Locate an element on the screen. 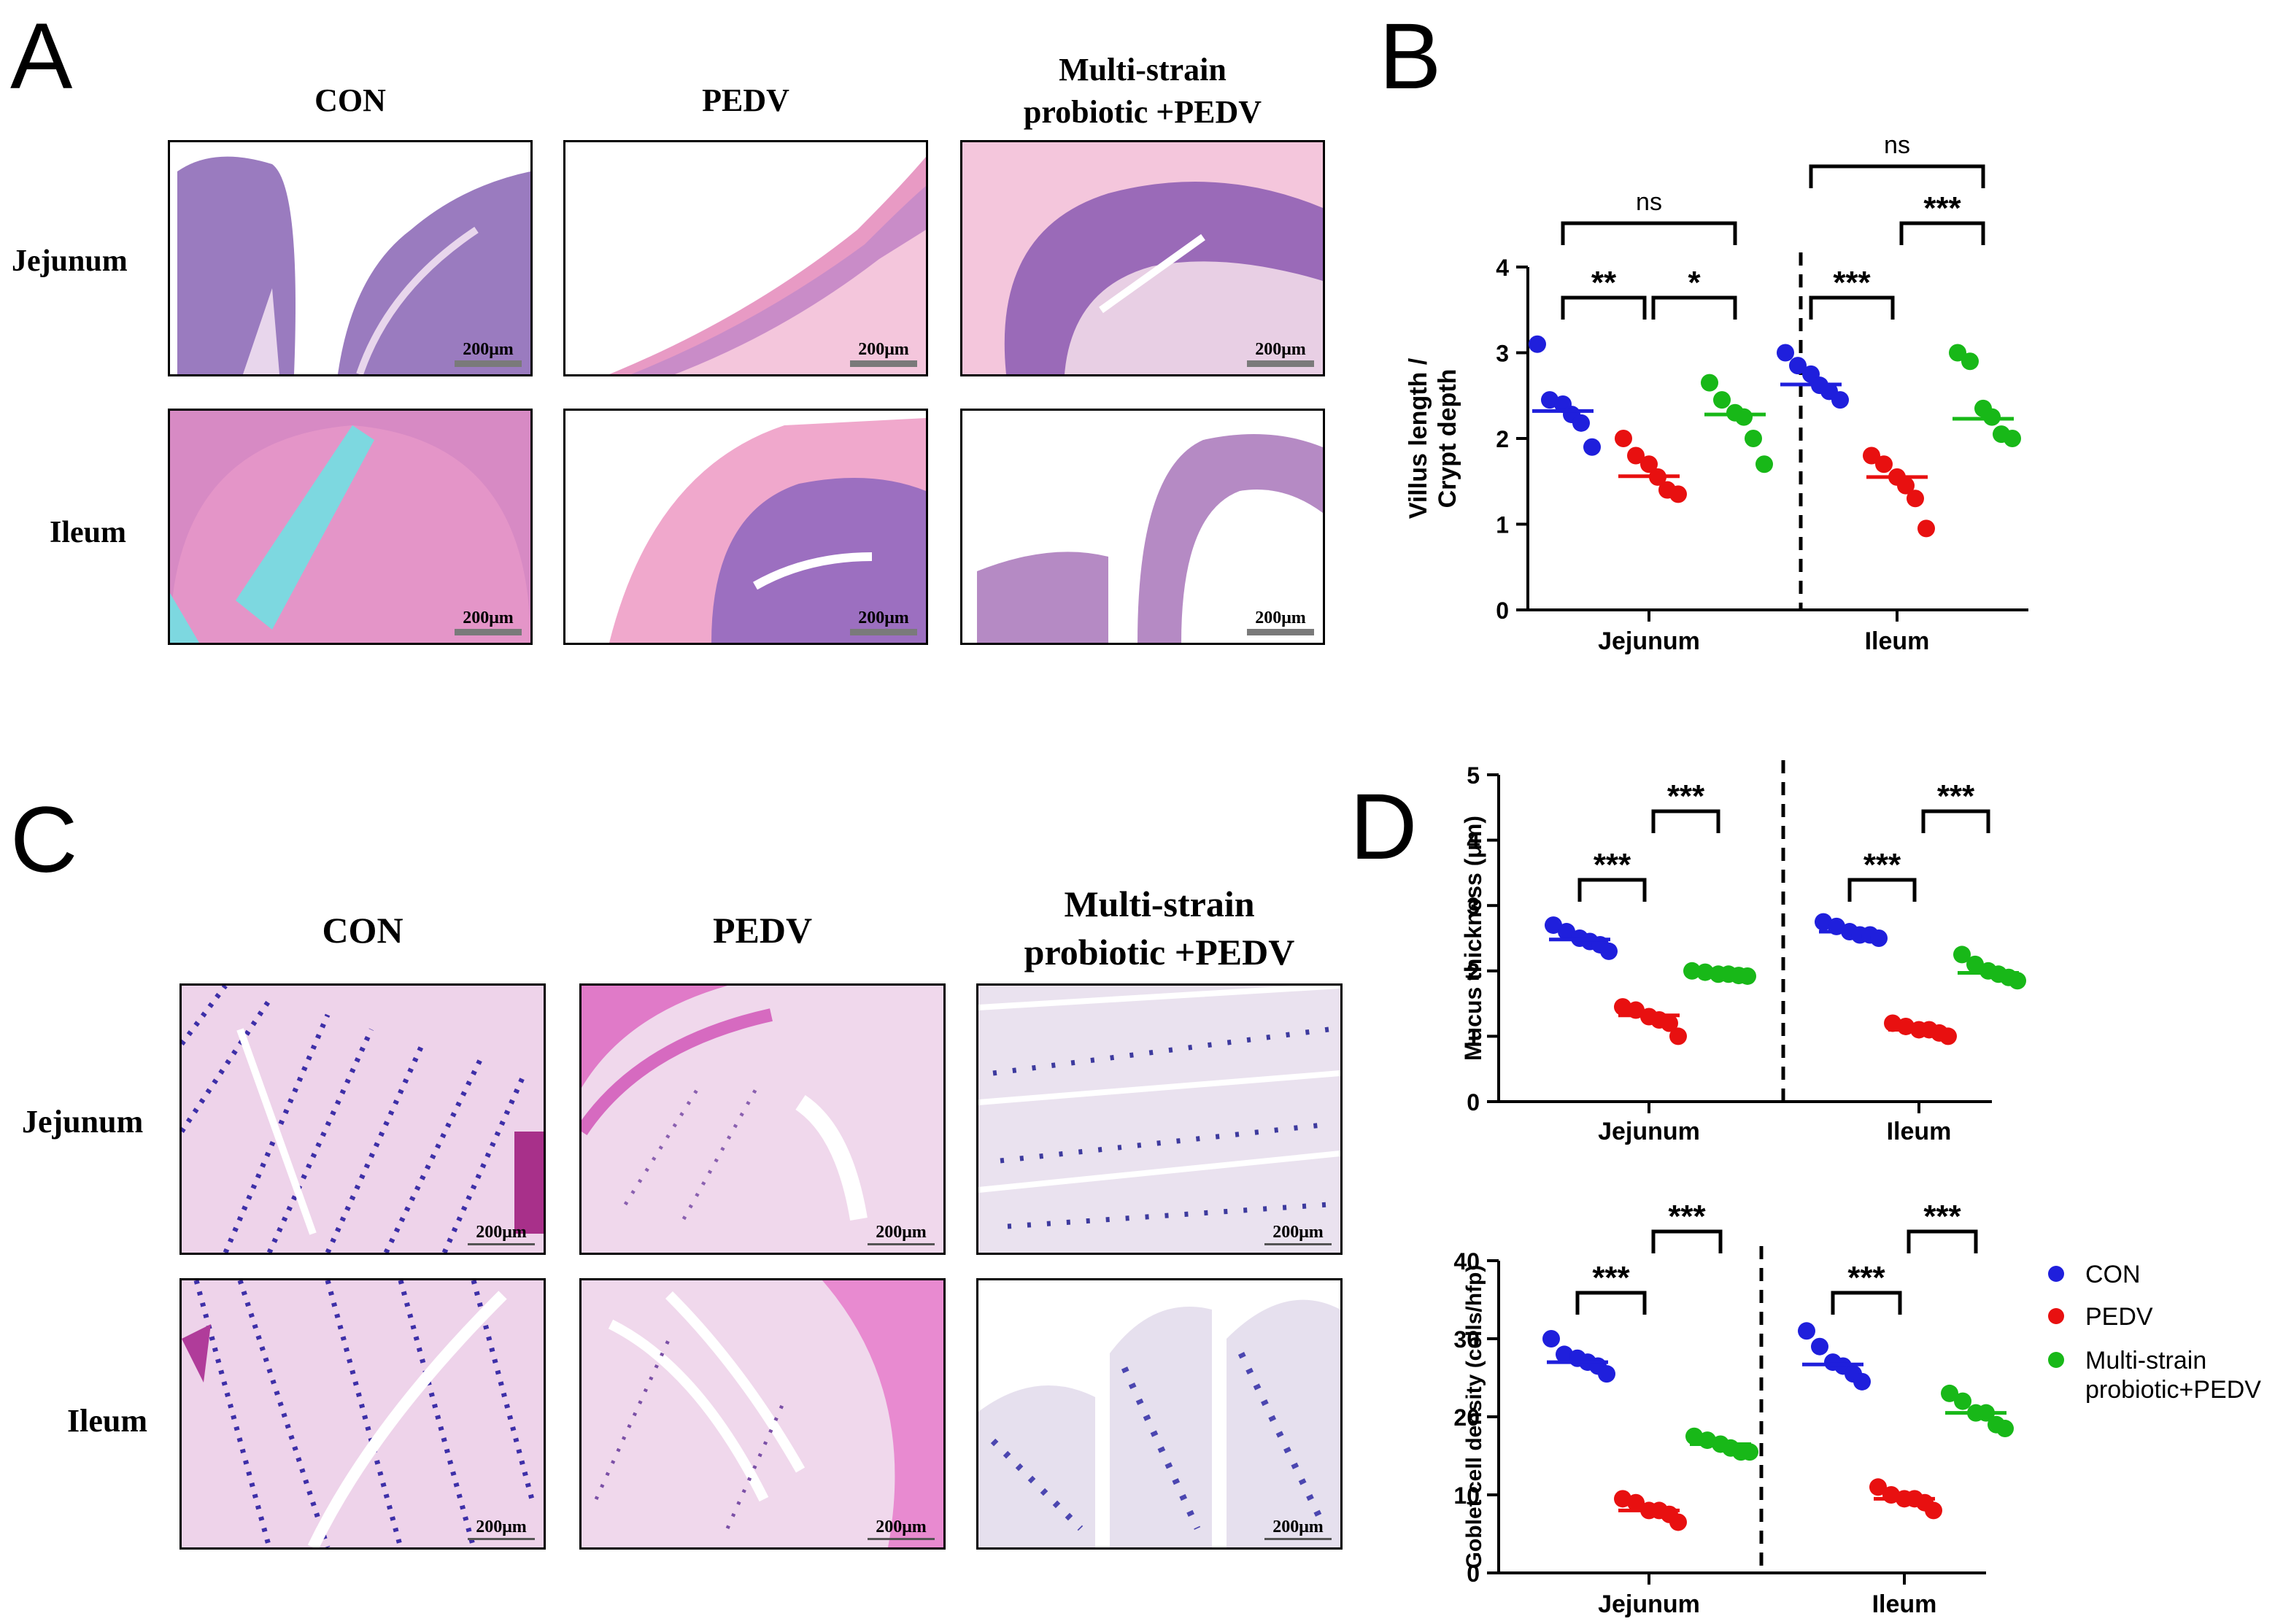 The image size is (2275, 1624). chart-b-significance-label: ns is located at coordinates (1897, 145).